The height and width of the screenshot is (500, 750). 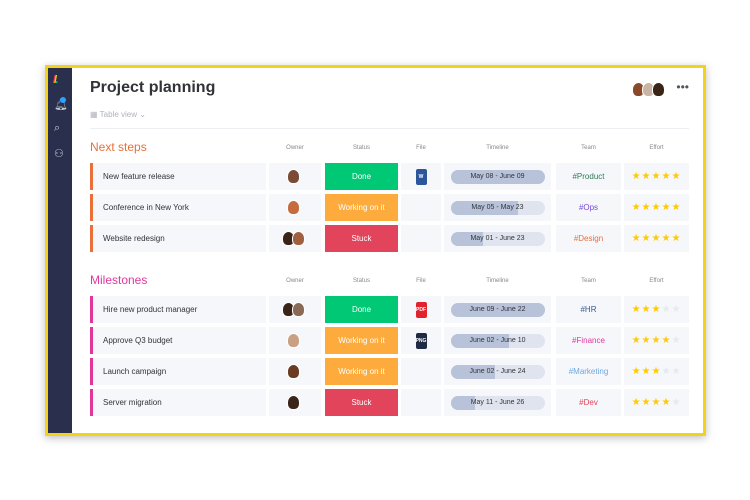 What do you see at coordinates (178, 238) in the screenshot?
I see `item-name: Website redesign` at bounding box center [178, 238].